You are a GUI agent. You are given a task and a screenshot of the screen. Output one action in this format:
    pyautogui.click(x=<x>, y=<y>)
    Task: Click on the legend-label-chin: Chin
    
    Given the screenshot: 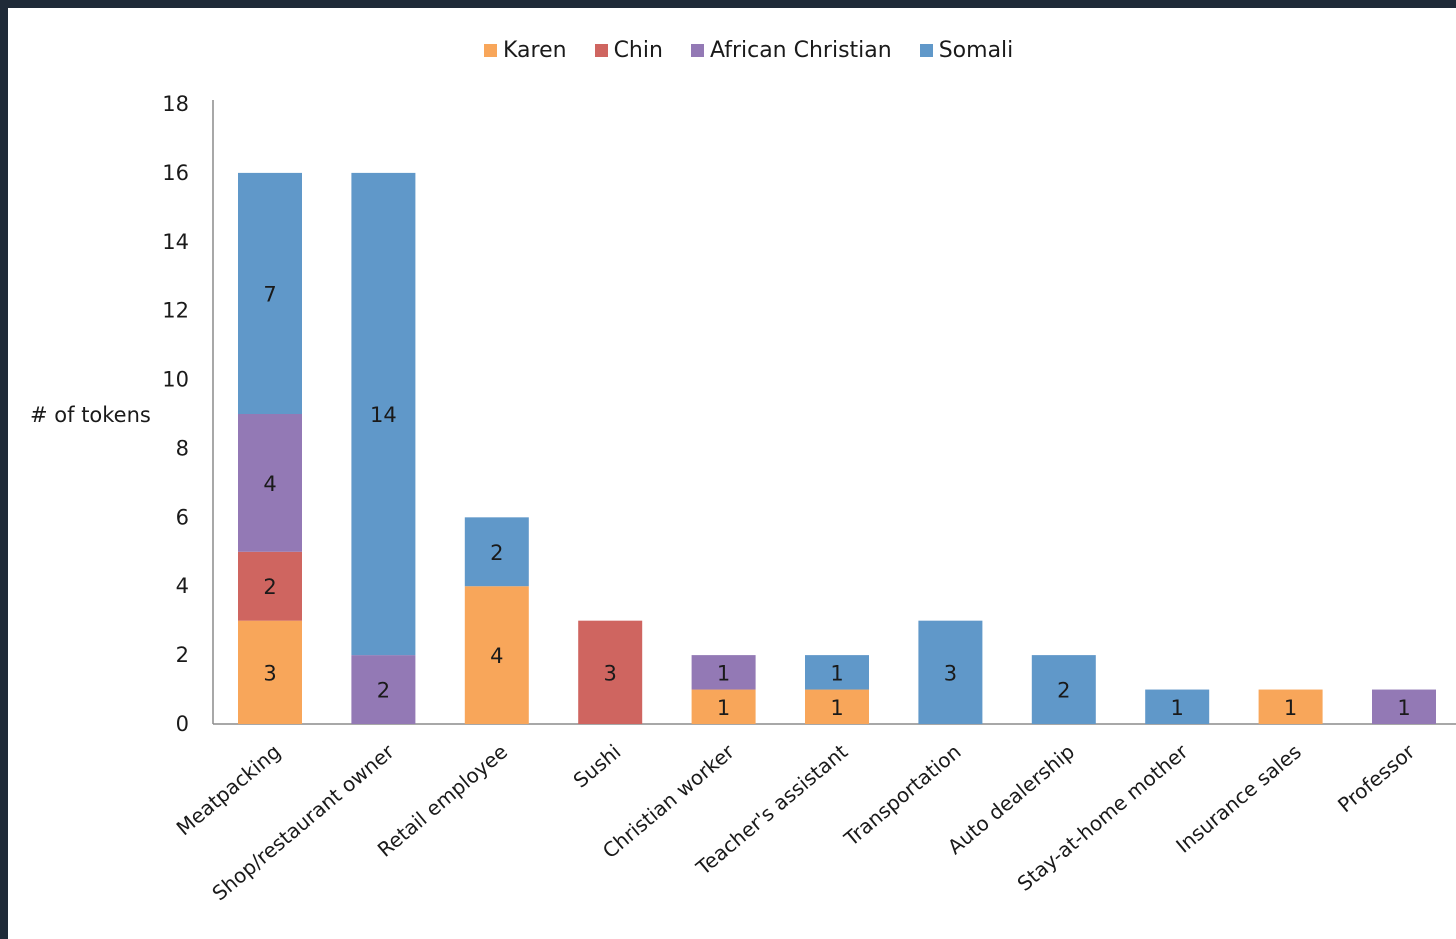 What is the action you would take?
    pyautogui.click(x=638, y=50)
    